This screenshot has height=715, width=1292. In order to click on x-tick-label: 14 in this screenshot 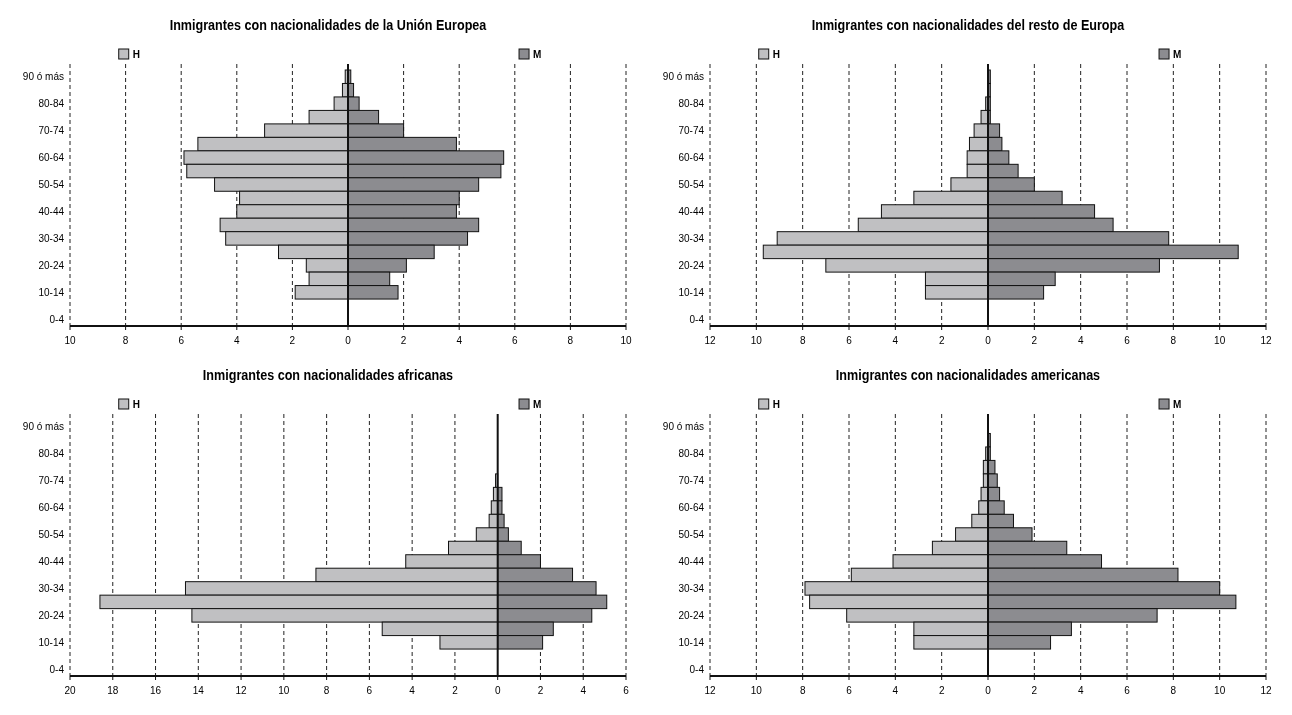, I will do `click(198, 690)`.